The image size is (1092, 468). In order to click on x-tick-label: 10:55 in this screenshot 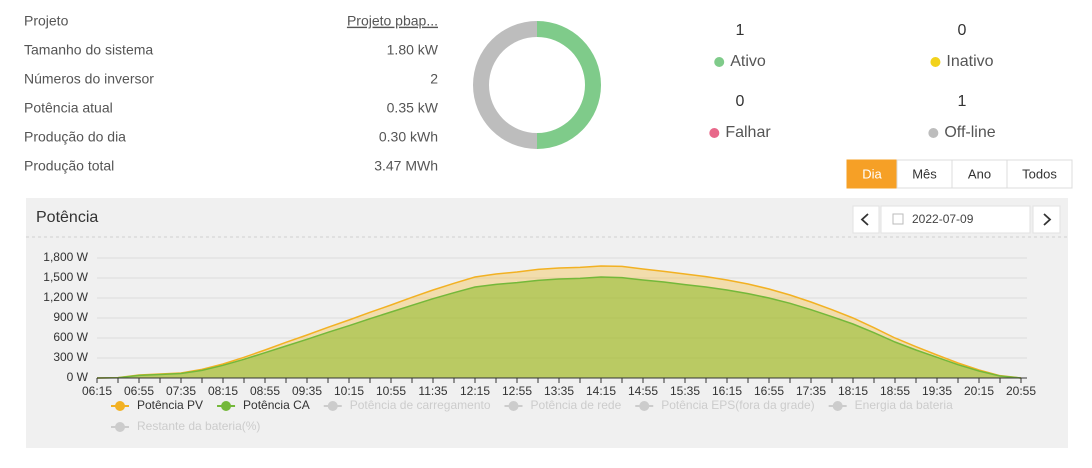, I will do `click(391, 391)`.